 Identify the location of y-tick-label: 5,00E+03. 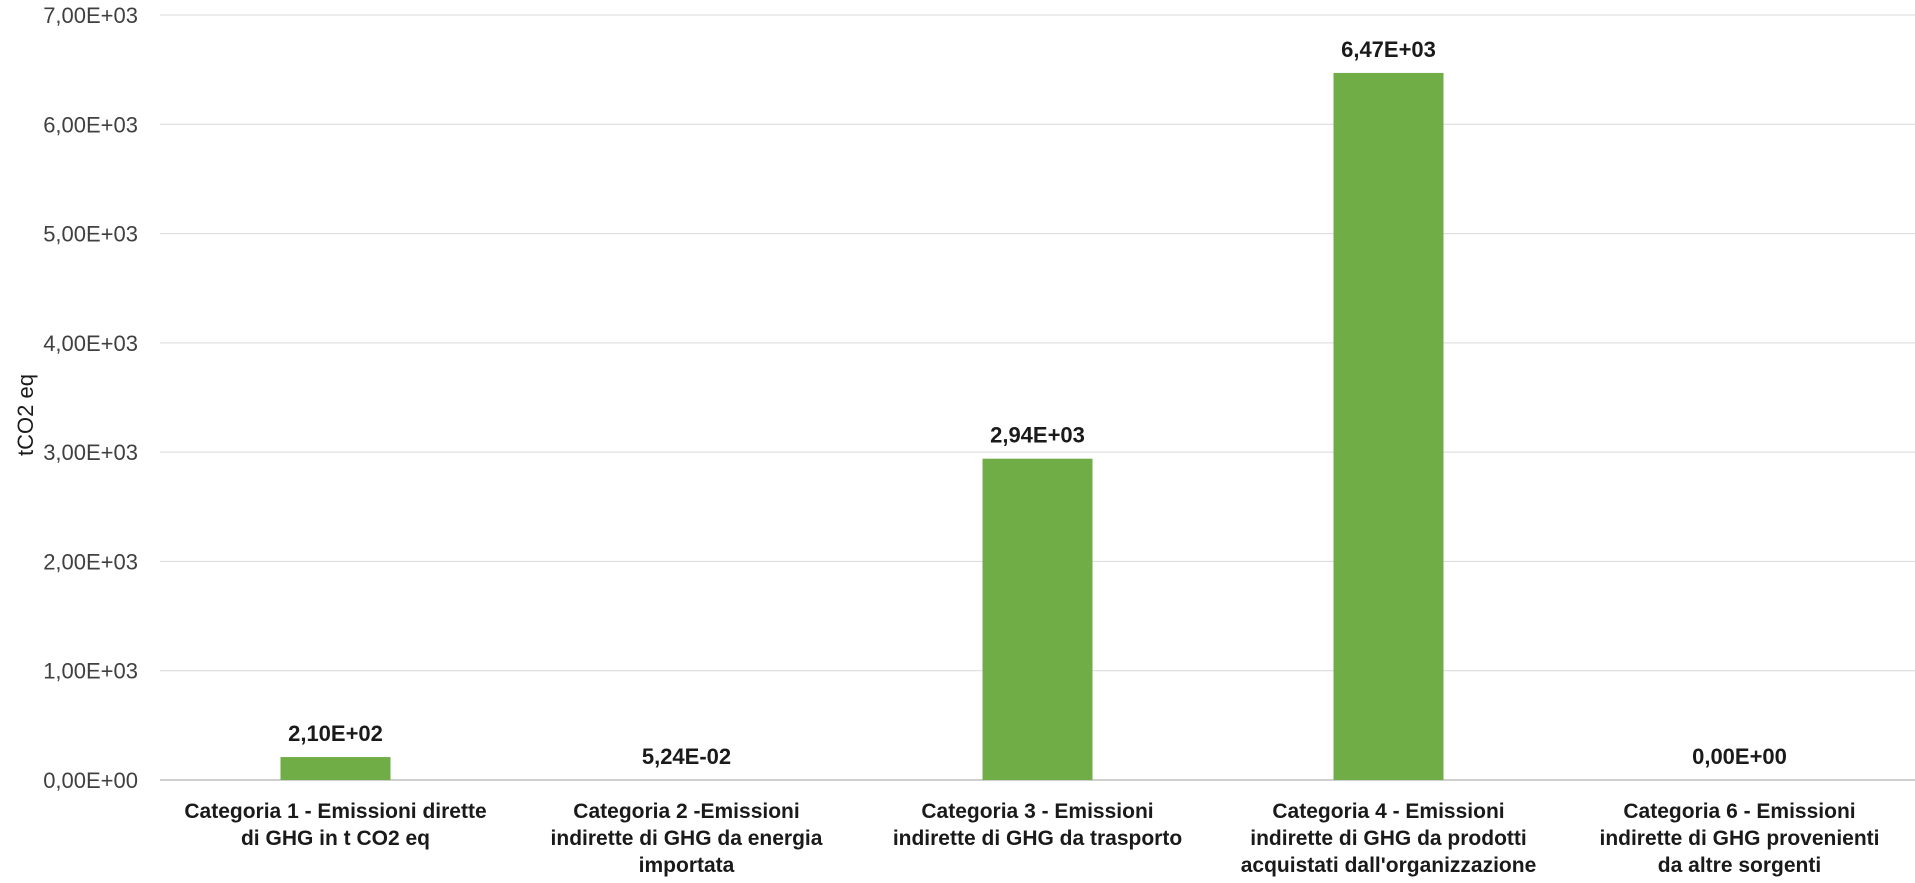
(90, 234).